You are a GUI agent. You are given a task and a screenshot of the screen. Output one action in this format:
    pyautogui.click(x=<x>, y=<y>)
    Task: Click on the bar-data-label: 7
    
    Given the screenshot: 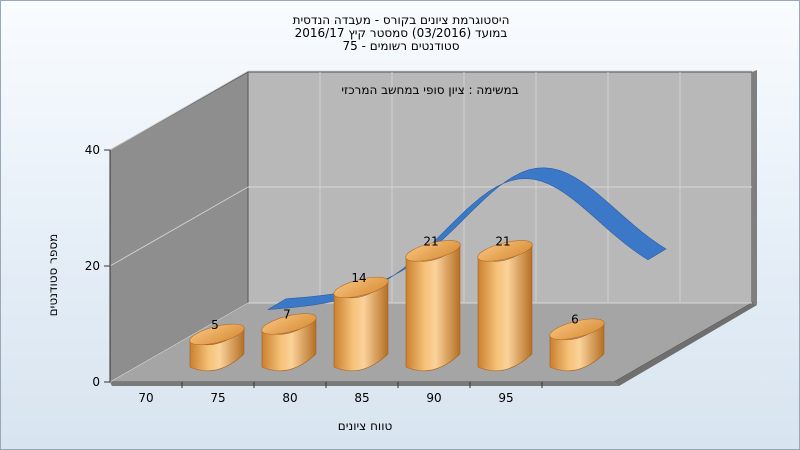 What is the action you would take?
    pyautogui.click(x=287, y=314)
    